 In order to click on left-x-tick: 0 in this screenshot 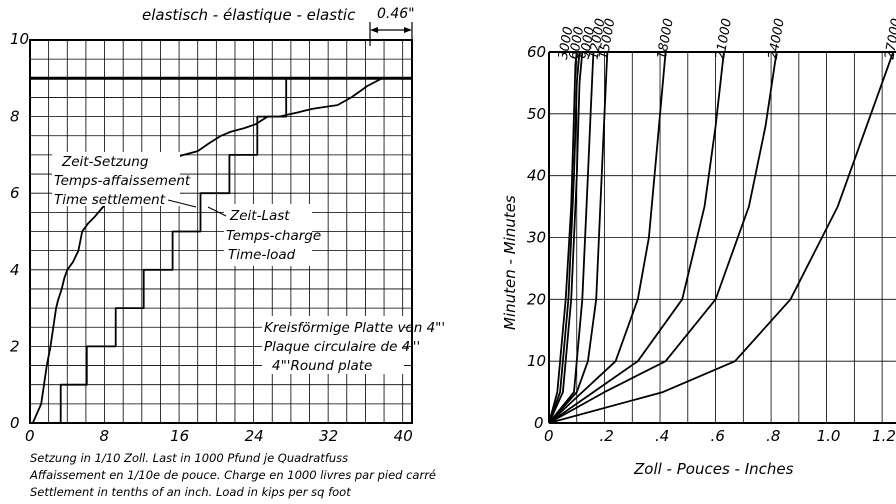, I will do `click(30, 436)`.